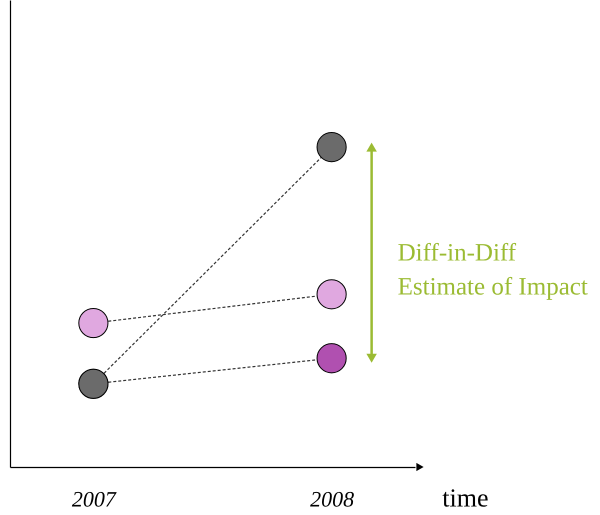 Image resolution: width=600 pixels, height=515 pixels. I want to click on x-tick-label: 2007, so click(94, 499).